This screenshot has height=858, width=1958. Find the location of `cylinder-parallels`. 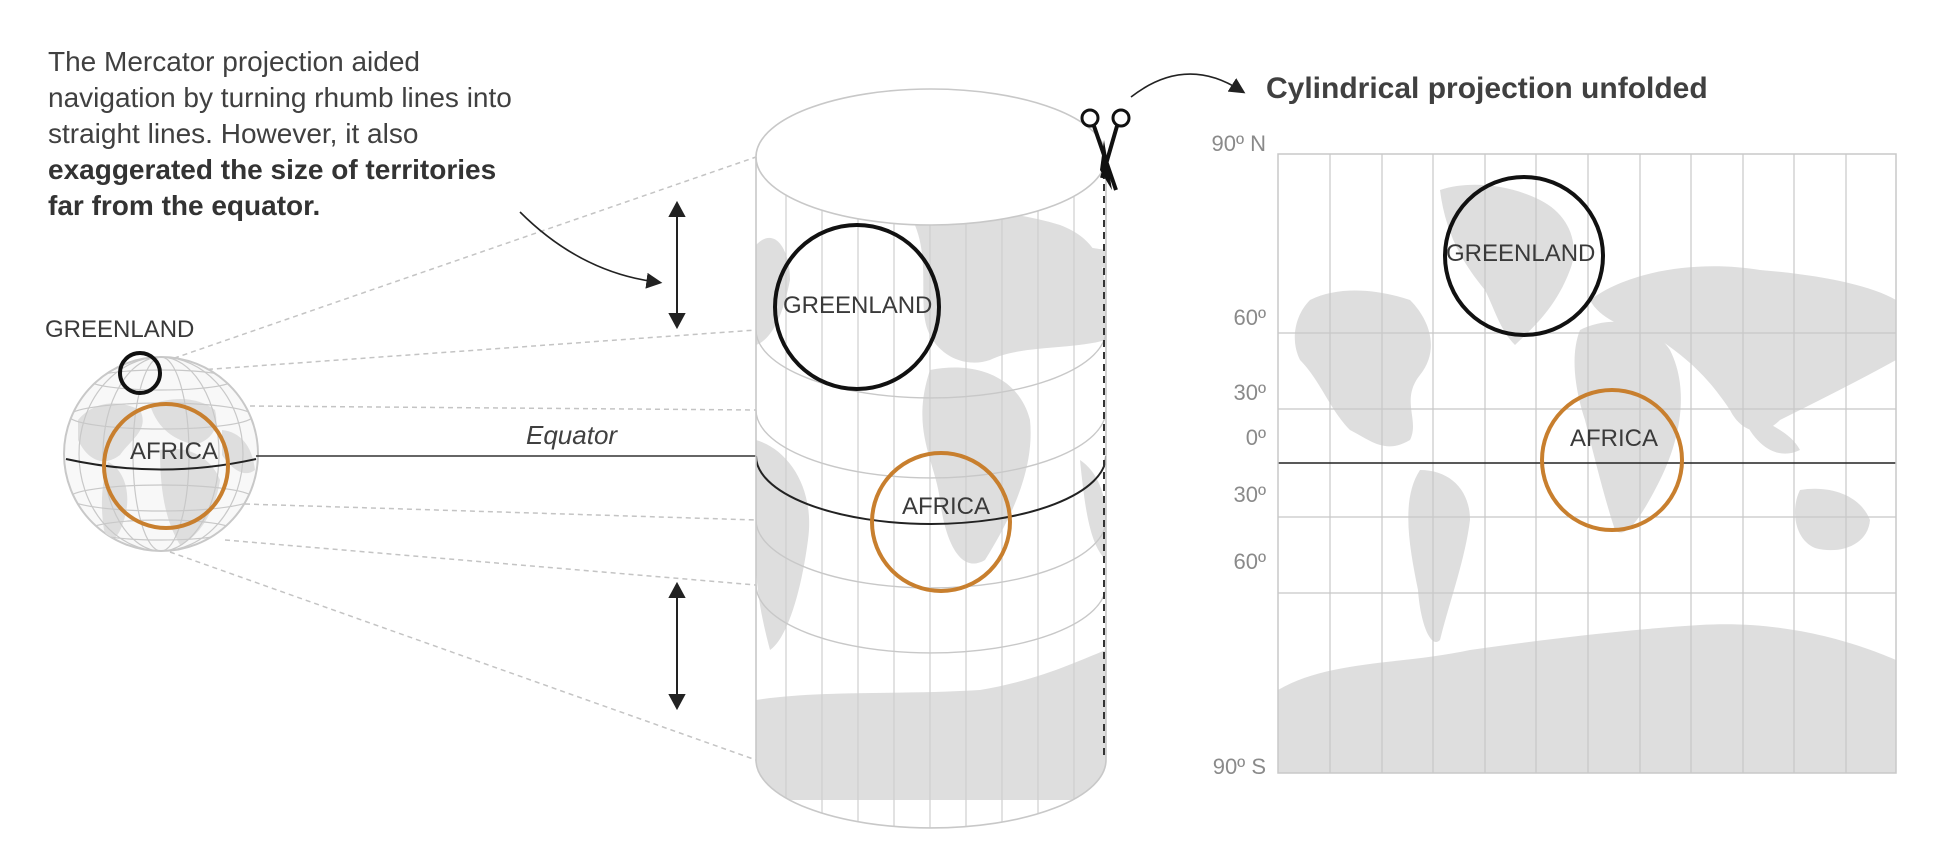

cylinder-parallels is located at coordinates (931, 491).